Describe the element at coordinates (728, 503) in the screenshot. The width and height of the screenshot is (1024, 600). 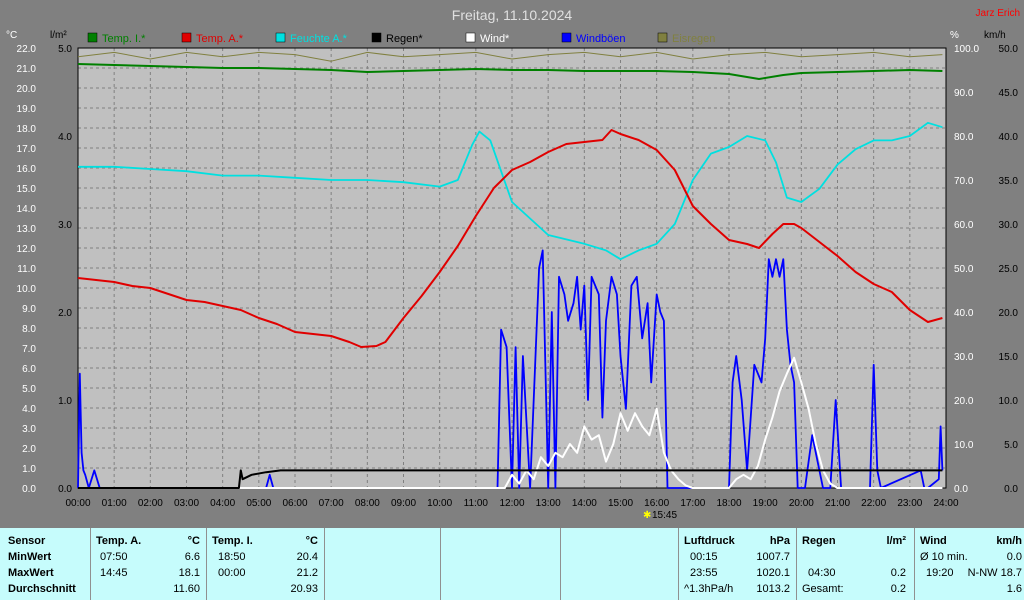
I see `x-tick-label: 18:00` at that location.